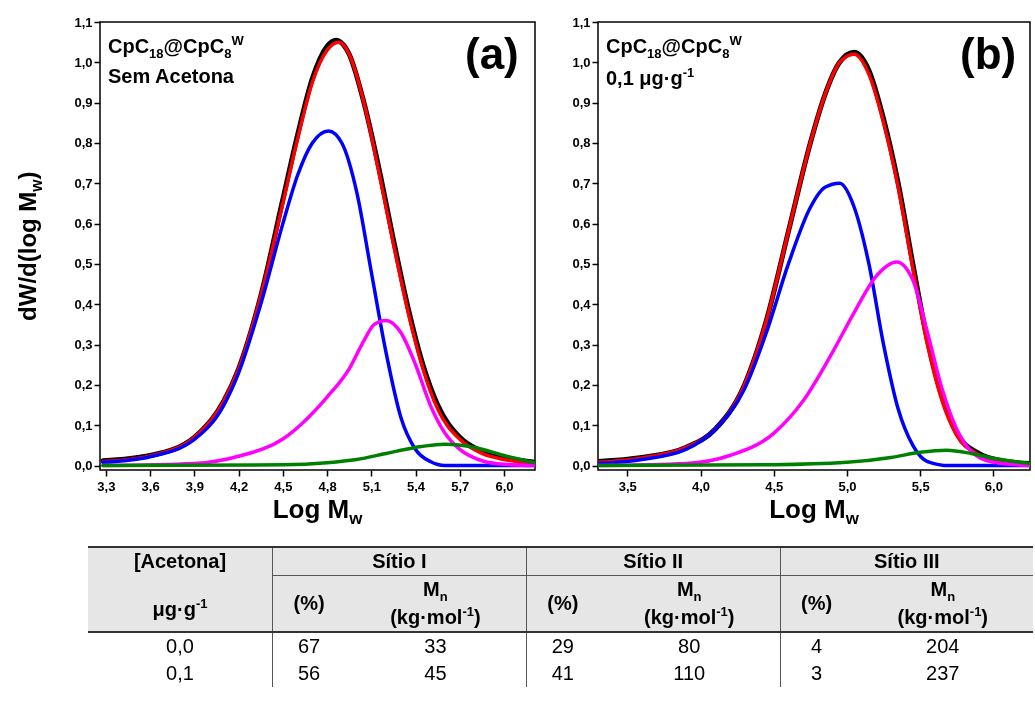 This screenshot has height=726, width=1035. Describe the element at coordinates (701, 486) in the screenshot. I see `x-tick-label: 4,0` at that location.